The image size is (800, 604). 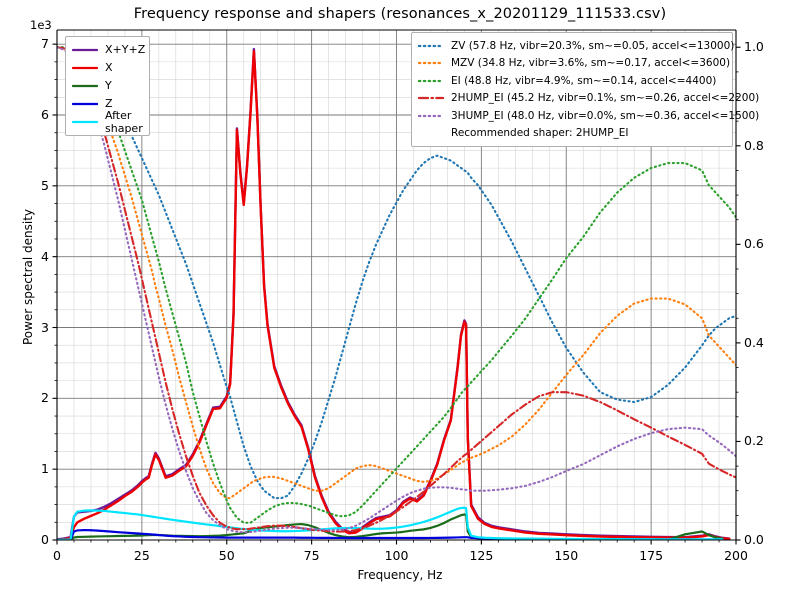 I want to click on legend-trace-label: X, so click(x=109, y=67).